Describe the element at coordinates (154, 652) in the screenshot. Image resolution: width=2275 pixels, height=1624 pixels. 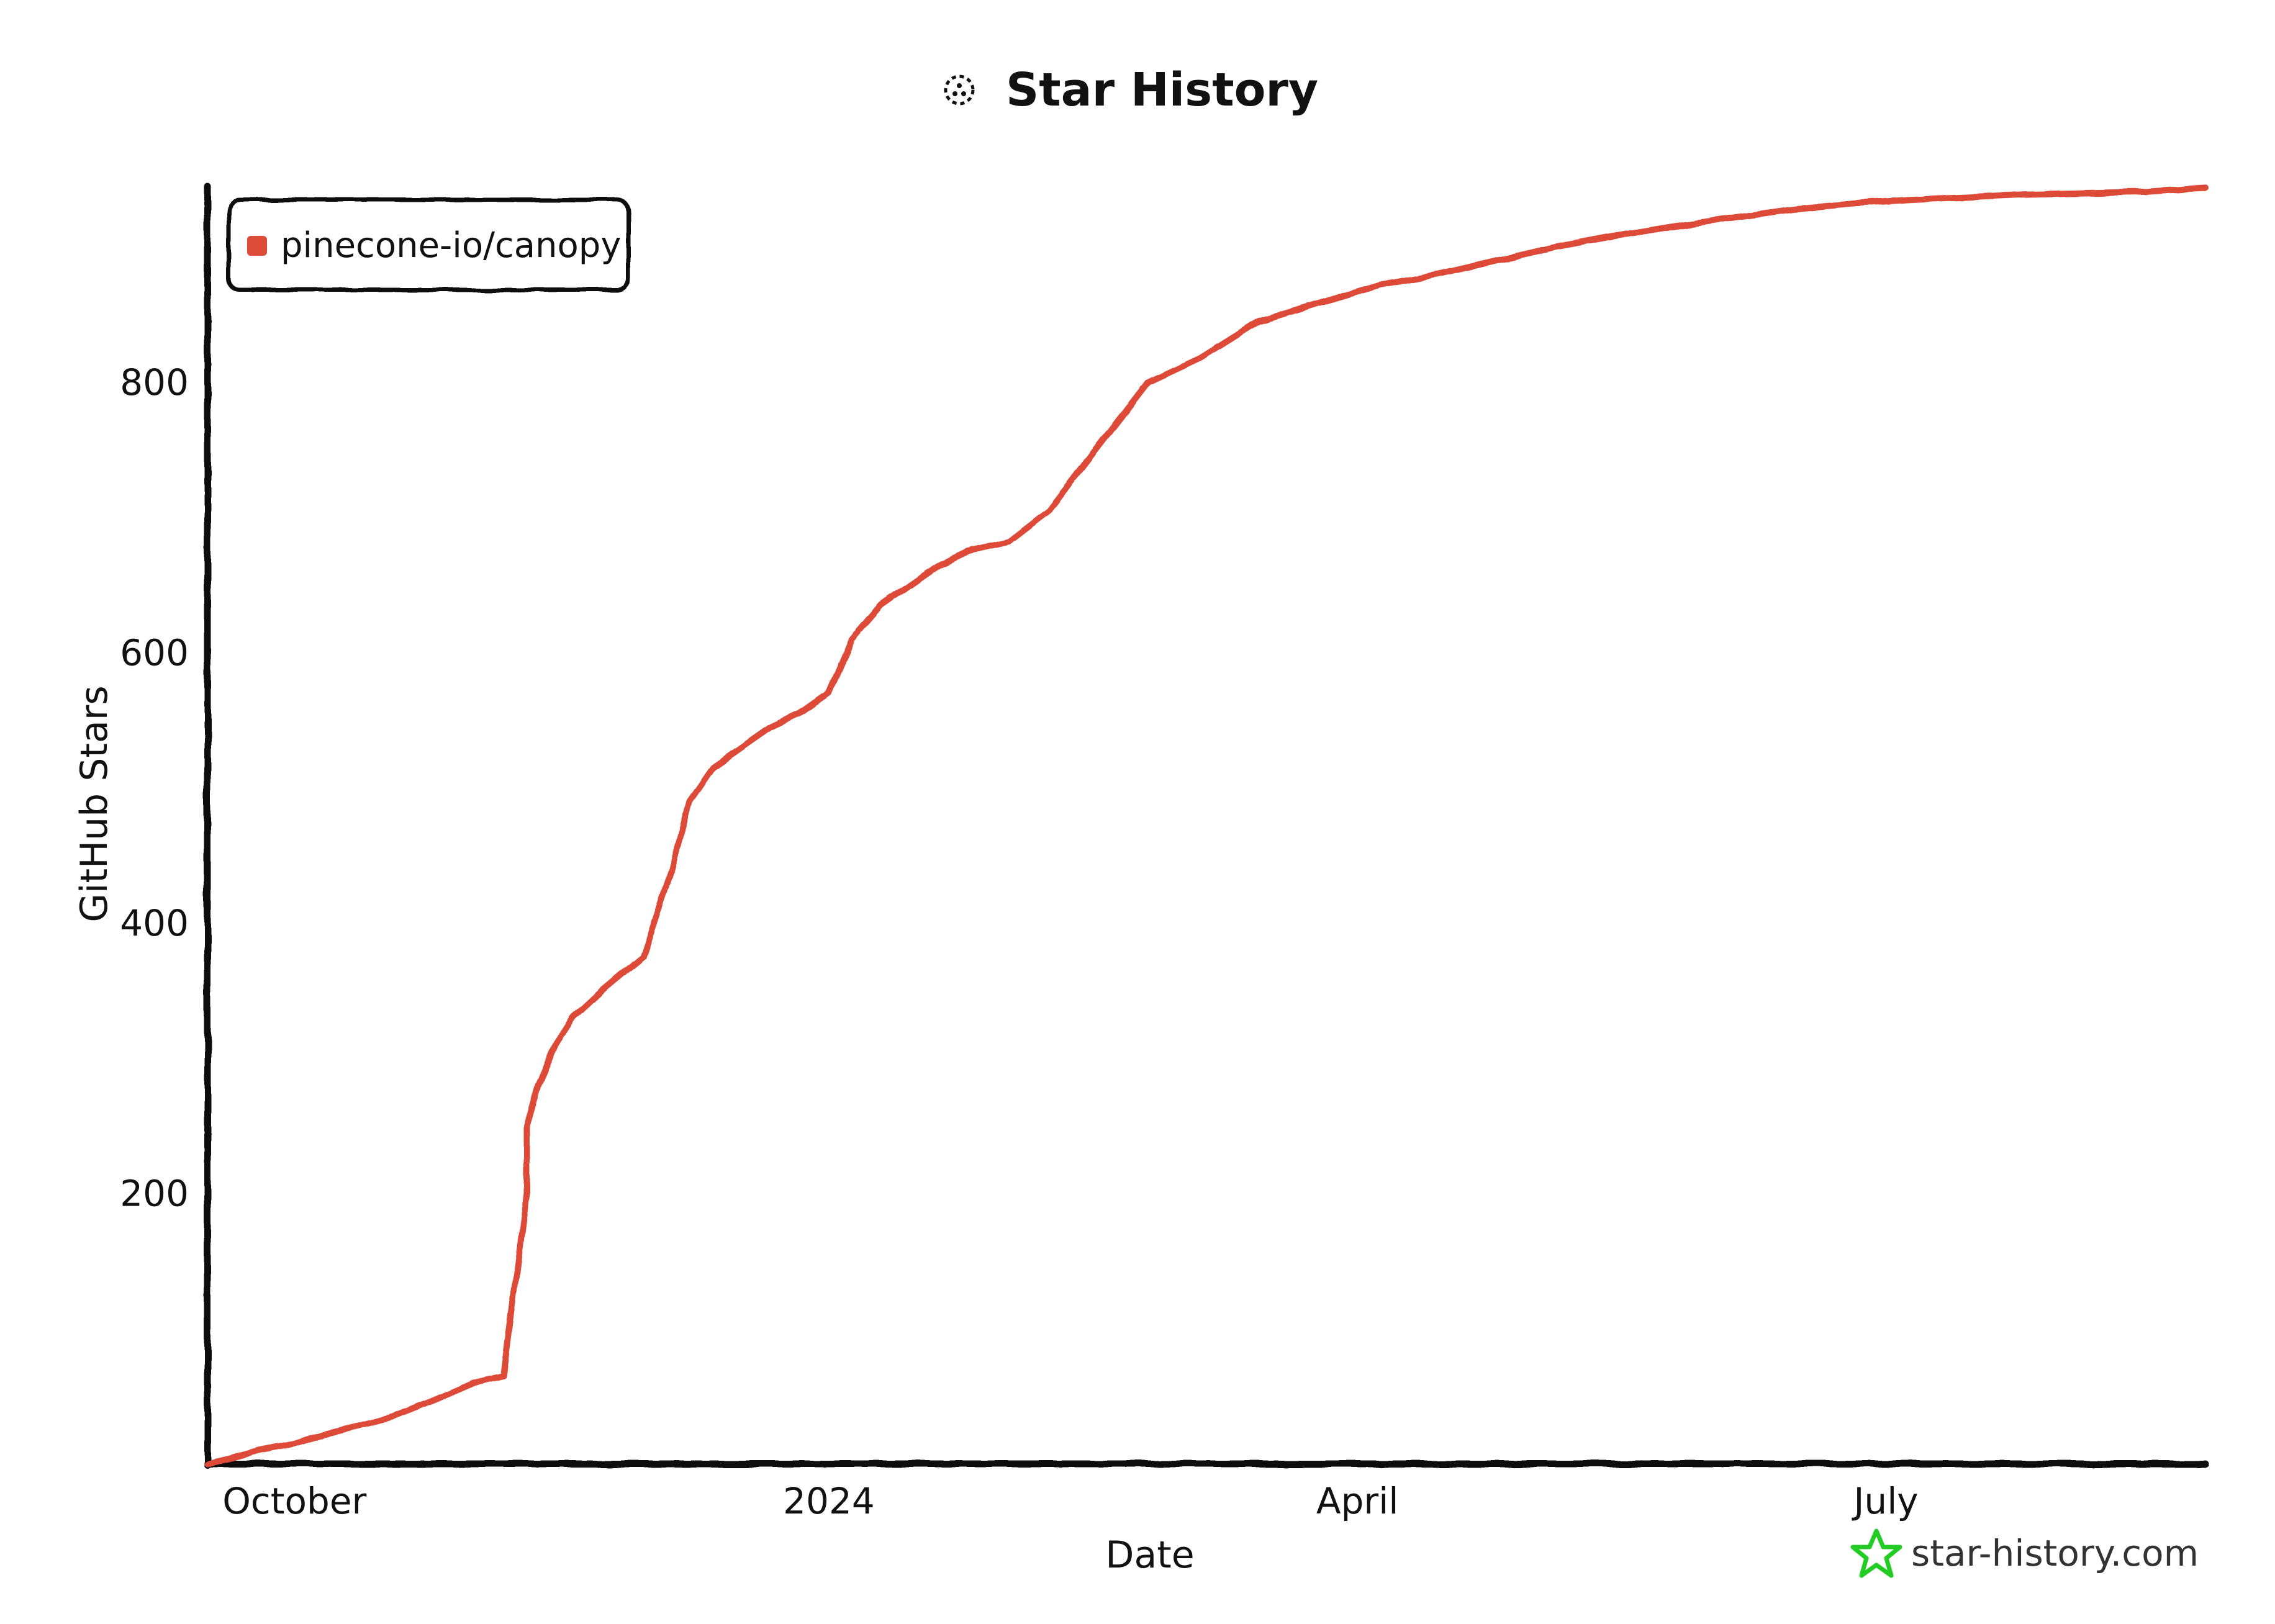
I see `y-tick-label: 600` at that location.